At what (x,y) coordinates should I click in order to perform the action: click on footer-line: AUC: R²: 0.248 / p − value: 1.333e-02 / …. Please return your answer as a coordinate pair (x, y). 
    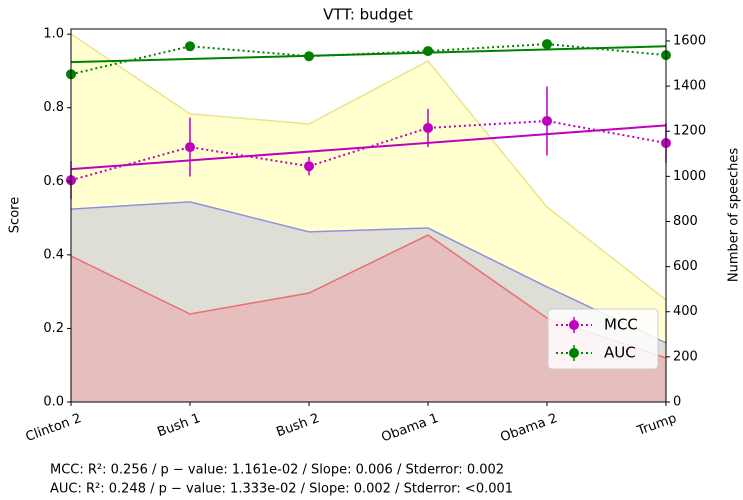
    Looking at the image, I should click on (281, 489).